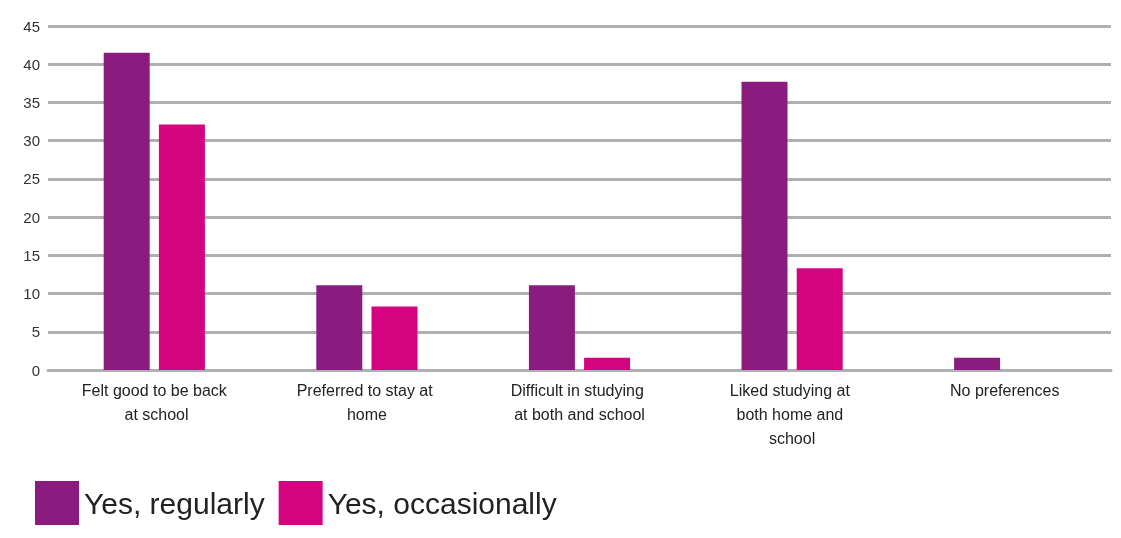  Describe the element at coordinates (31, 179) in the screenshot. I see `y-tick-label: 25` at that location.